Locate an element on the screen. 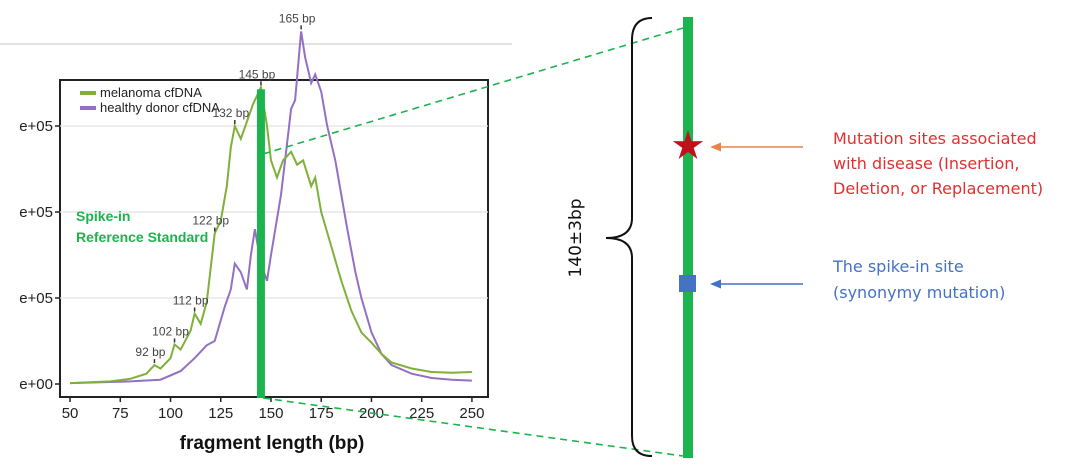 The height and width of the screenshot is (472, 1080). mutation-note-line2: with disease (Insertion, is located at coordinates (926, 163).